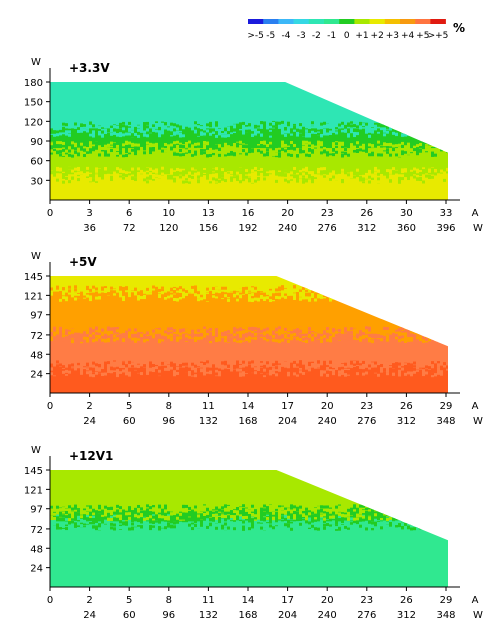  Describe the element at coordinates (33, 296) in the screenshot. I see `y-tick-label: 121` at that location.